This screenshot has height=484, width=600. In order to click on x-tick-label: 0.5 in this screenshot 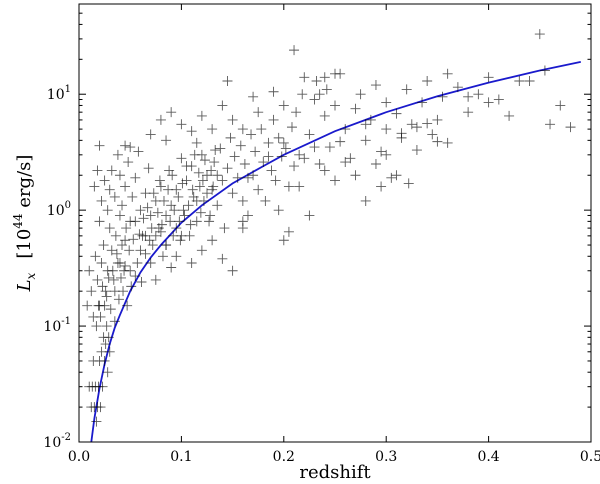, I will do `click(590, 457)`.